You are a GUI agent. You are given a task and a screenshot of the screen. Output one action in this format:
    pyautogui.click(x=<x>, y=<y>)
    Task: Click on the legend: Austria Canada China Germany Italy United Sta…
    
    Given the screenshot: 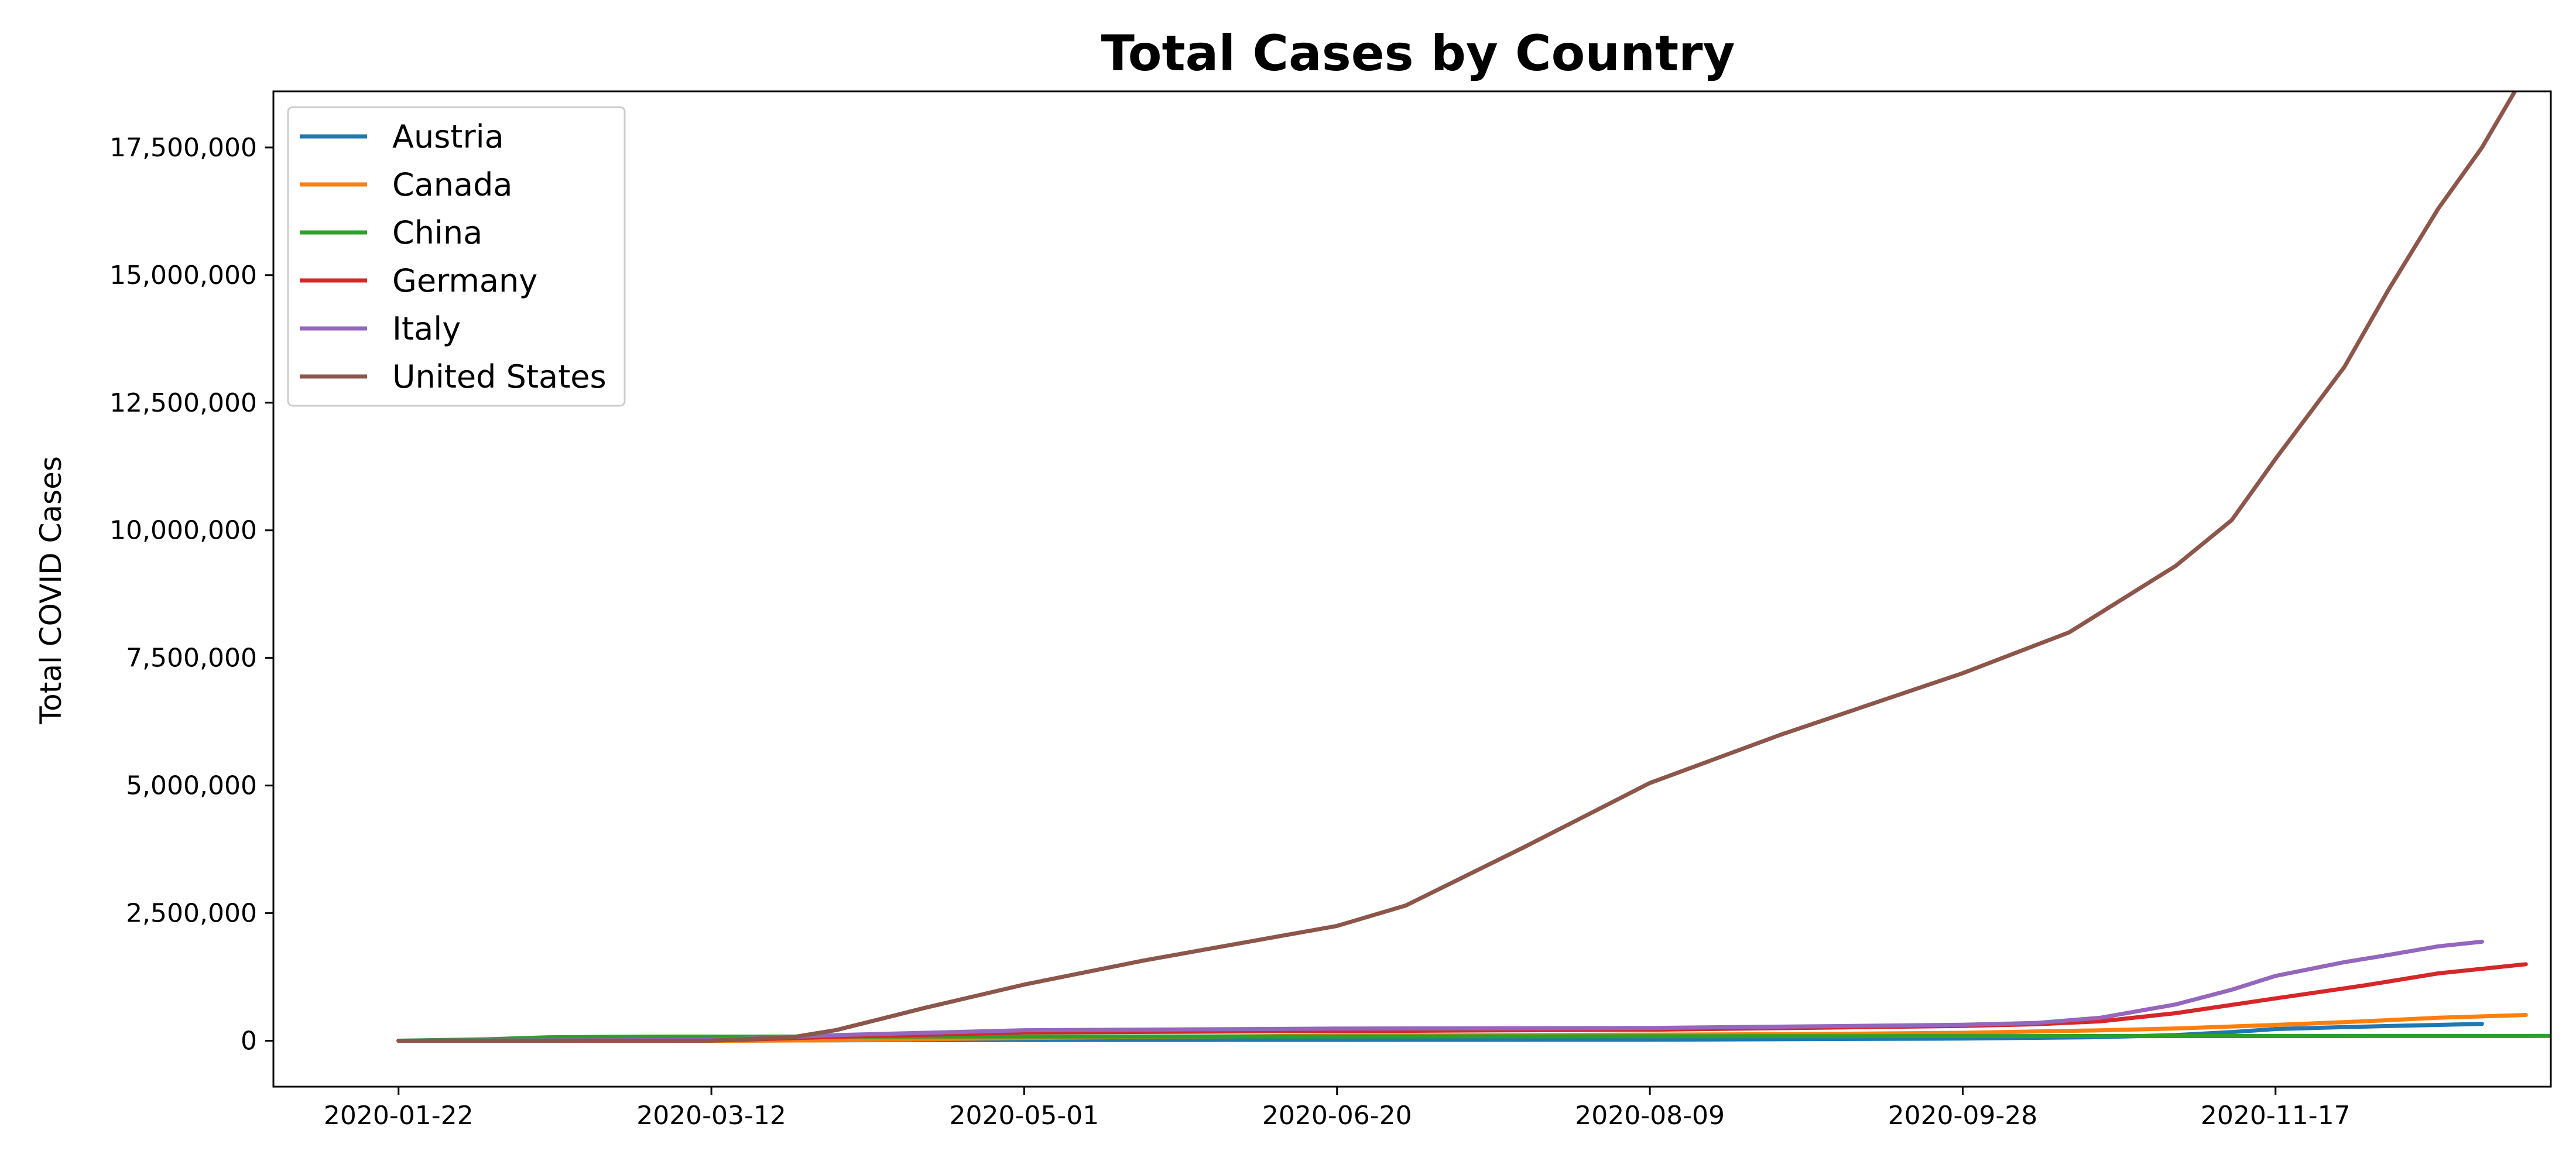 What is the action you would take?
    pyautogui.click(x=456, y=256)
    